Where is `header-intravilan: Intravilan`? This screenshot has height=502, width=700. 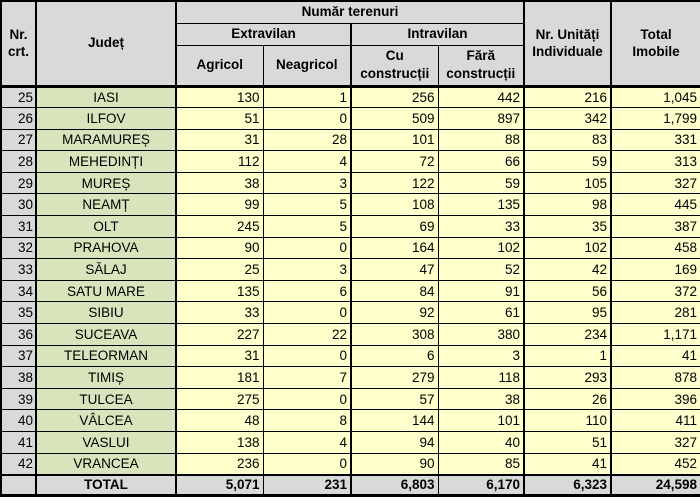 header-intravilan: Intravilan is located at coordinates (437, 34).